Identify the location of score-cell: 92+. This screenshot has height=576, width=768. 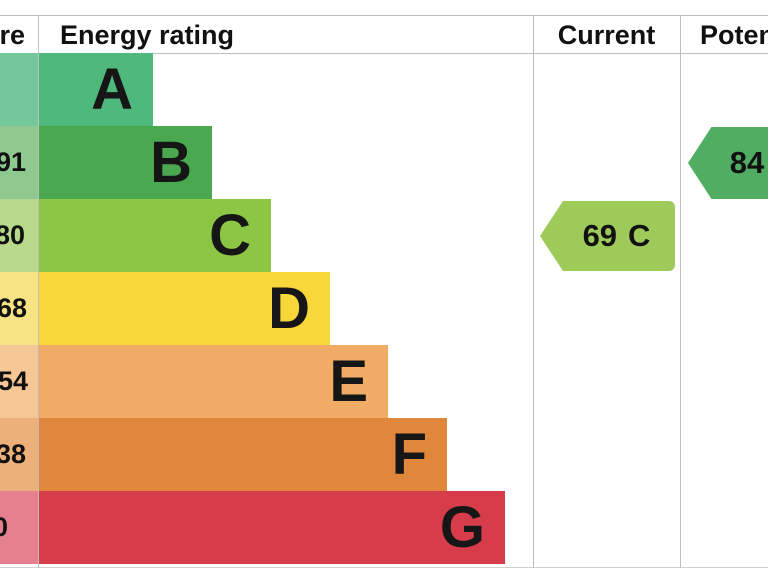
(19, 89).